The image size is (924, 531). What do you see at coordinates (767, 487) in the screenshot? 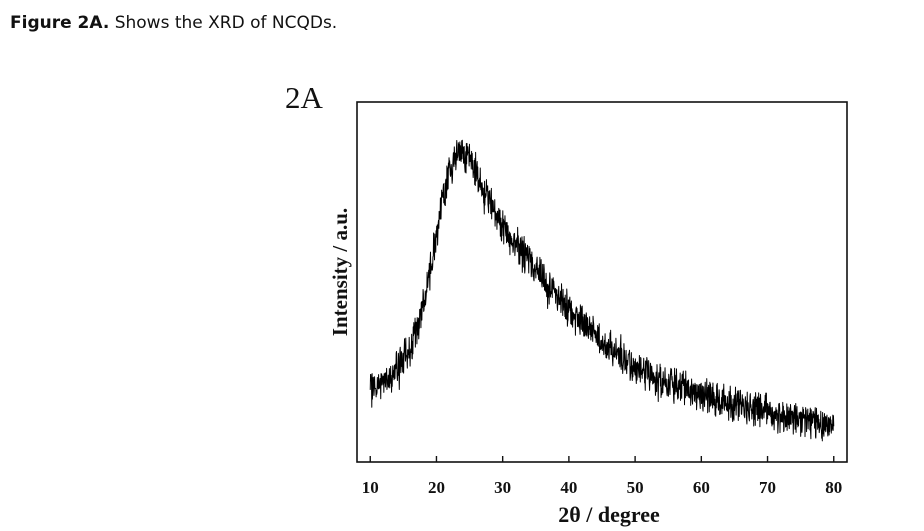
I see `x-tick-label: 70` at bounding box center [767, 487].